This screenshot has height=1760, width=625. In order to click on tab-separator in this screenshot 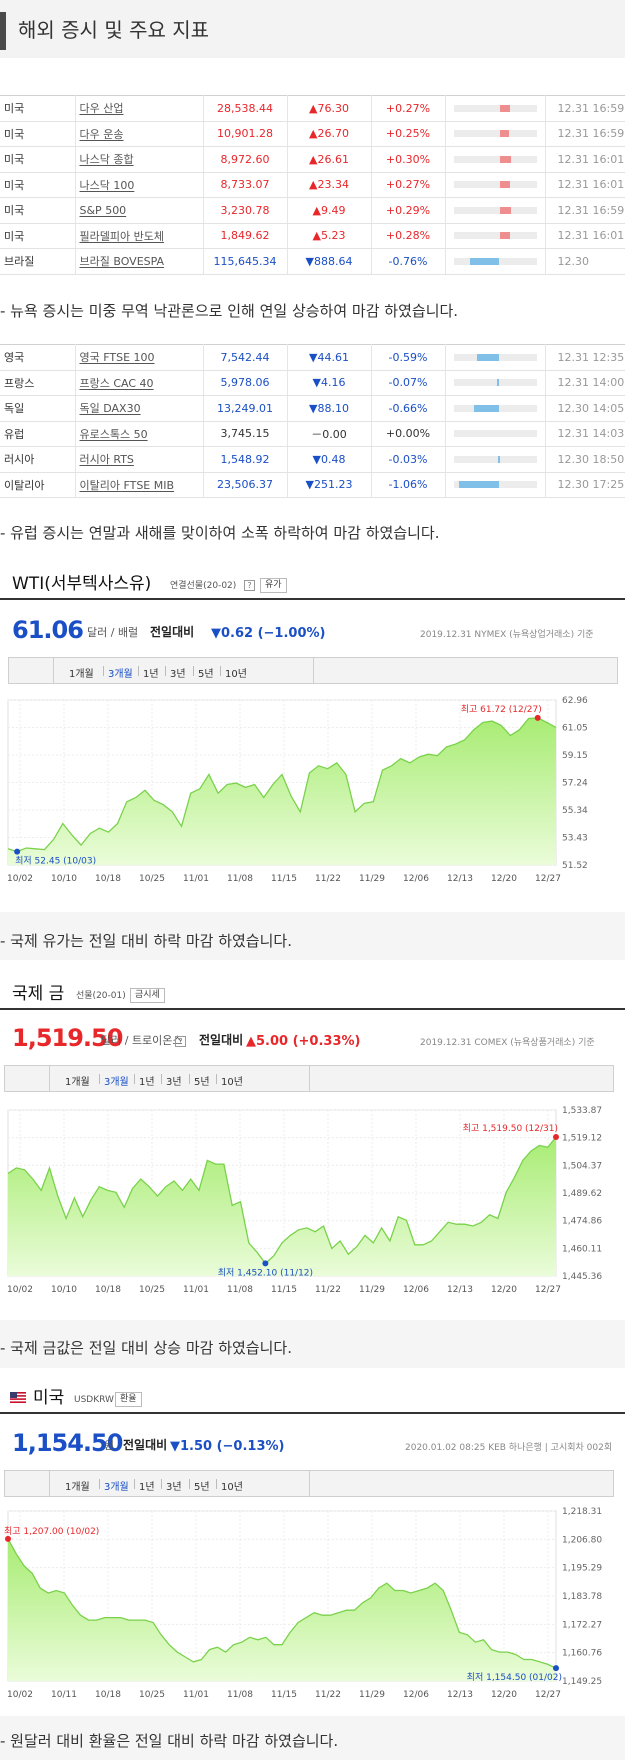, I will do `click(103, 671)`.